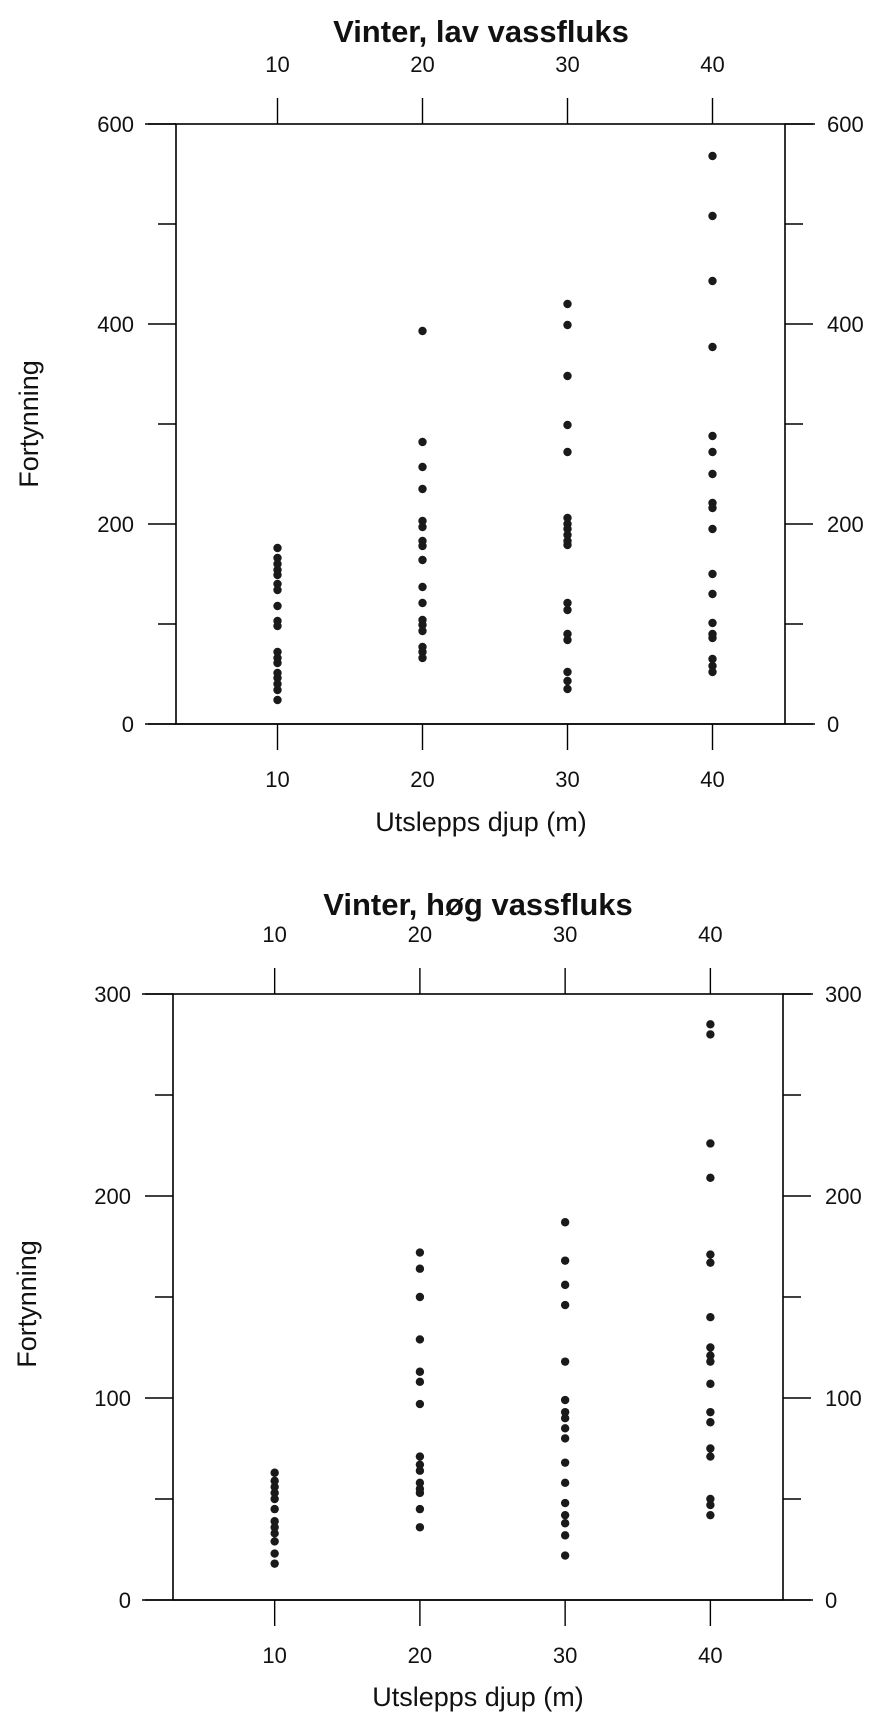 This screenshot has width=884, height=1716. What do you see at coordinates (843, 994) in the screenshot?
I see `y-tick-label-right: 300` at bounding box center [843, 994].